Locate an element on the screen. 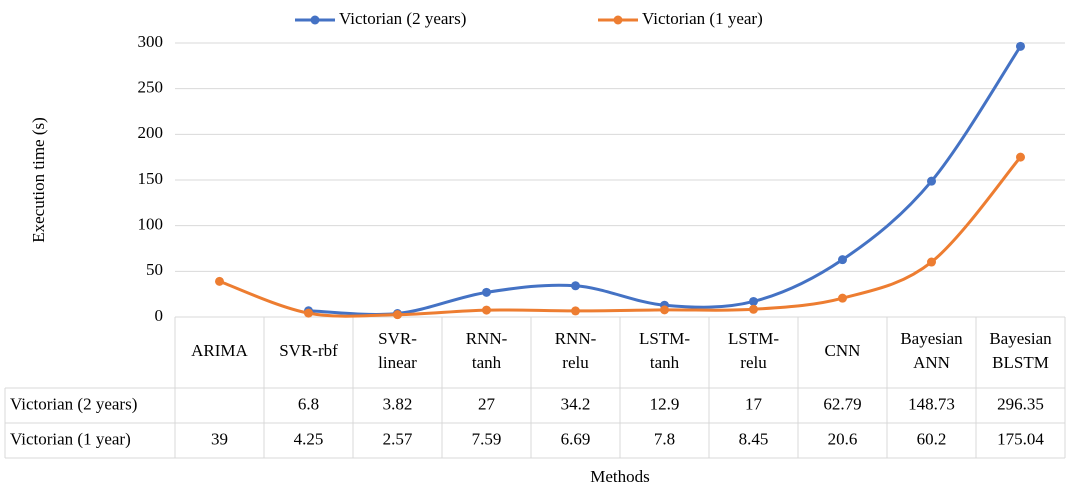 The image size is (1073, 491). y-tick-label: 300 is located at coordinates (151, 41).